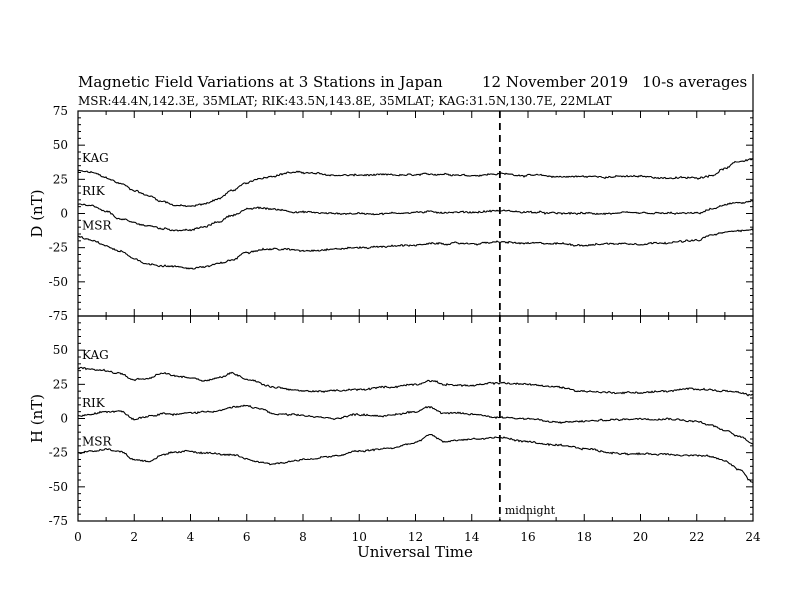 The width and height of the screenshot is (792, 612). Describe the element at coordinates (37, 418) in the screenshot. I see `y-axis-label-2: H (nT)` at that location.